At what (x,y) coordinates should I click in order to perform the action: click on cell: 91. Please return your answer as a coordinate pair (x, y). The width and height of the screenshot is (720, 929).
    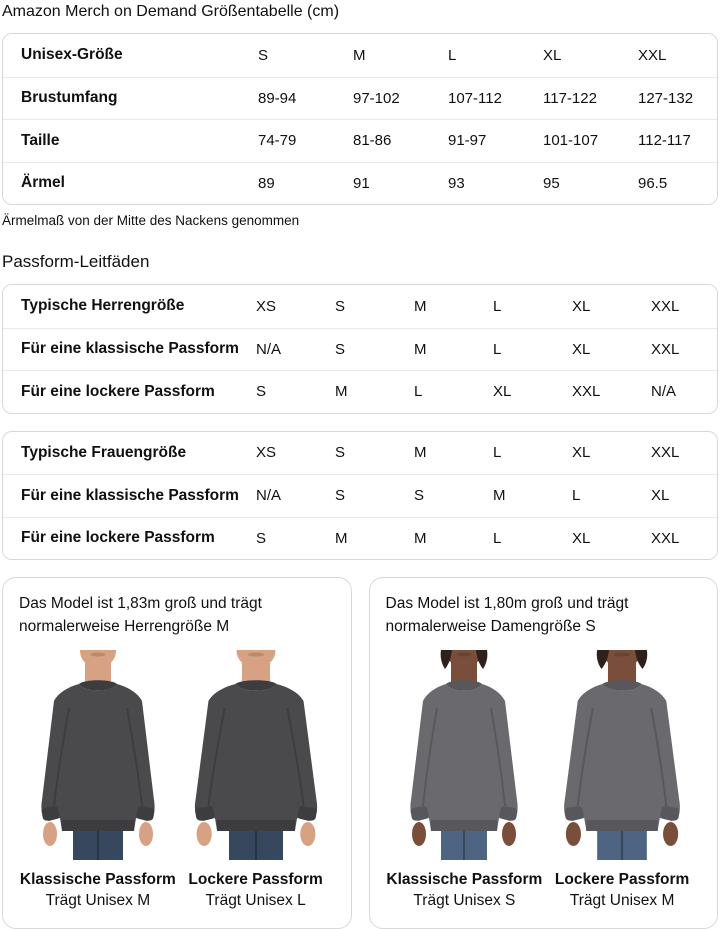
    Looking at the image, I should click on (361, 183).